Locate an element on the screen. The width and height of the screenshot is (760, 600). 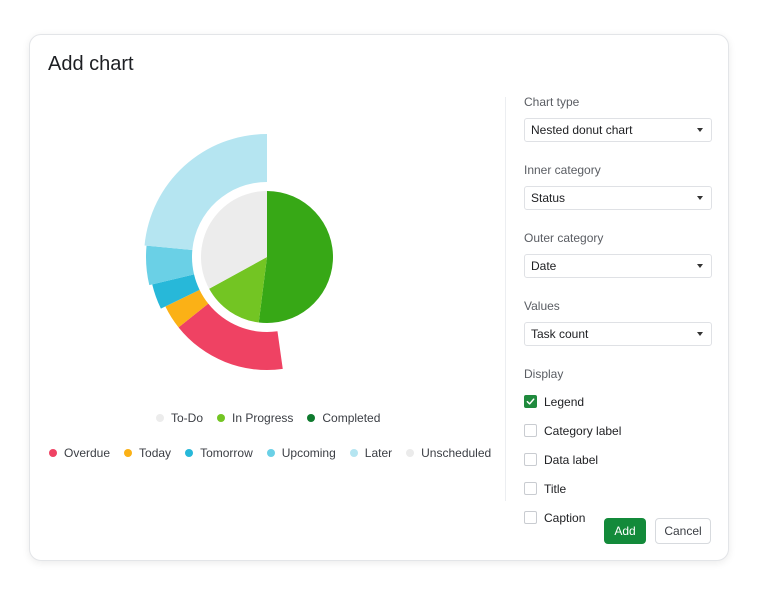
chart-type-value: Nested donut chart is located at coordinates (582, 130).